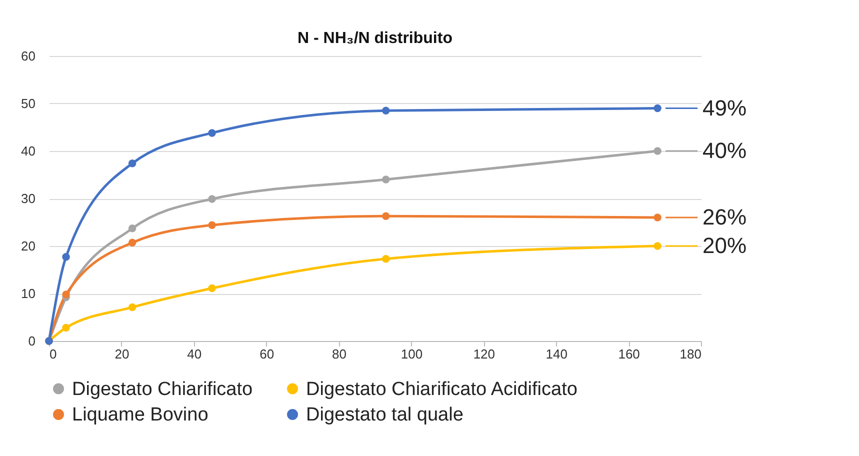 The width and height of the screenshot is (859, 456). What do you see at coordinates (28, 103) in the screenshot?
I see `y-tick-label: 50` at bounding box center [28, 103].